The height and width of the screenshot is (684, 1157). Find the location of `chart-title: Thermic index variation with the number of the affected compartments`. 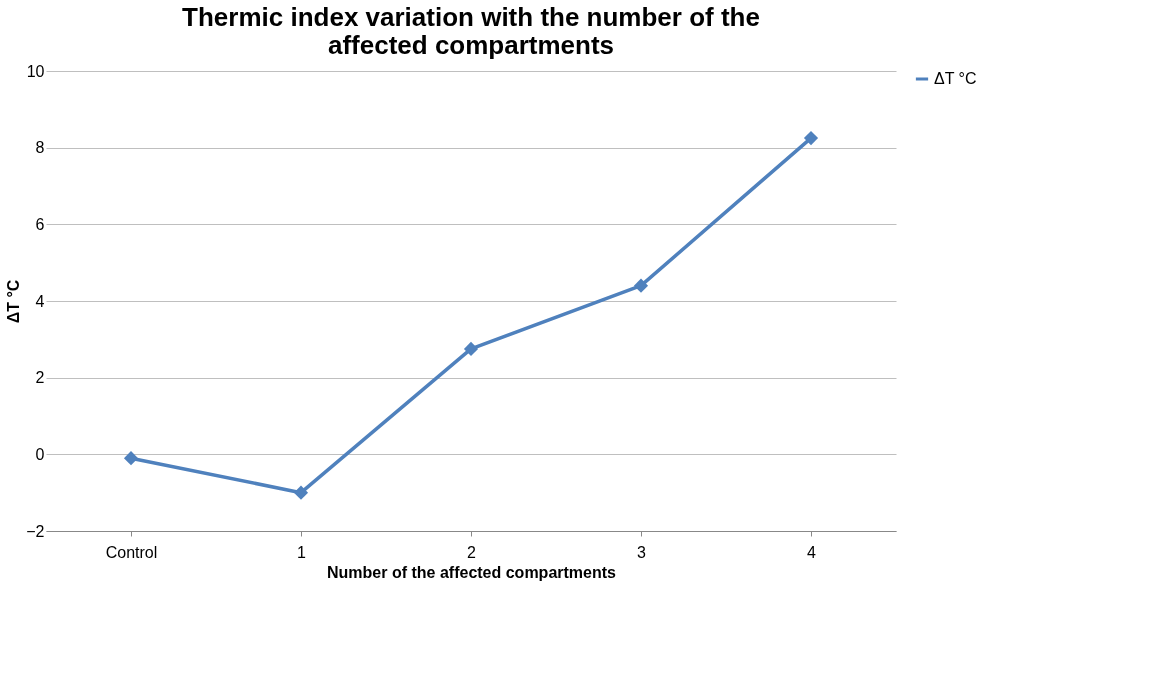

chart-title: Thermic index variation with the number of the affected compartments is located at coordinates (471, 31).